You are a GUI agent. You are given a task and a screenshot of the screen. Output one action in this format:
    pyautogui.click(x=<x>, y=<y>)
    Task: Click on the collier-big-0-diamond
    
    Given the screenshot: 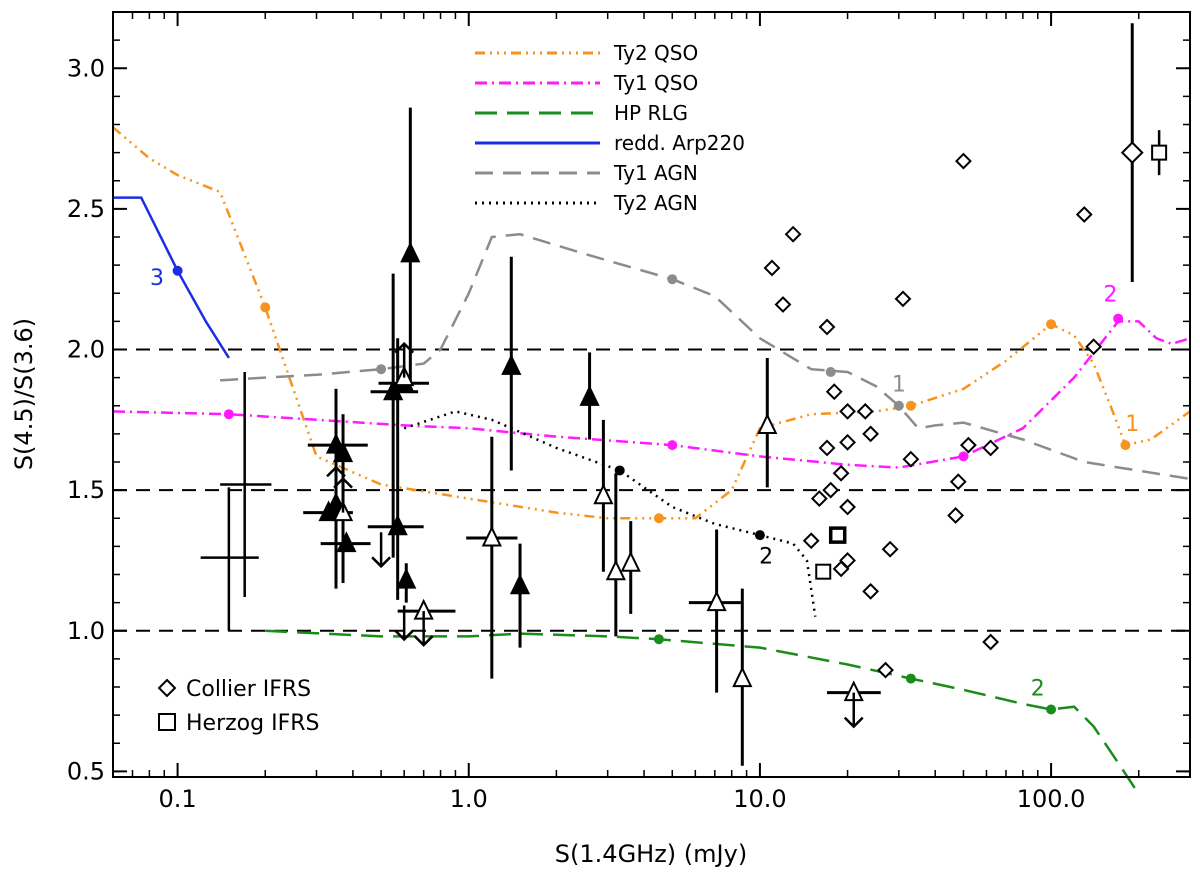 What is the action you would take?
    pyautogui.click(x=1132, y=153)
    